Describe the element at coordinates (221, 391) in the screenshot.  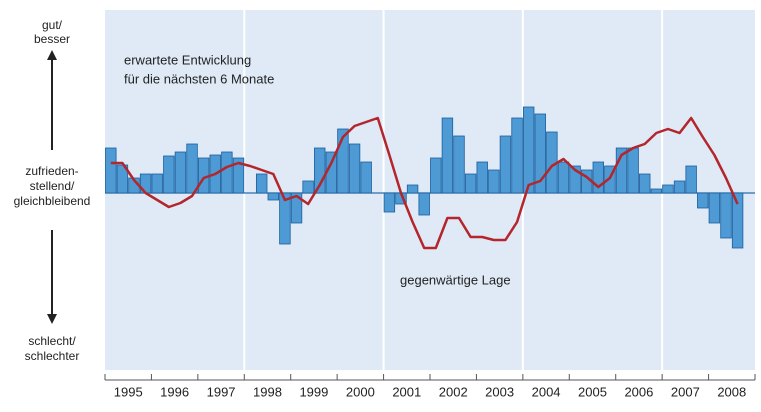
I see `x-tick-label: 1997` at that location.